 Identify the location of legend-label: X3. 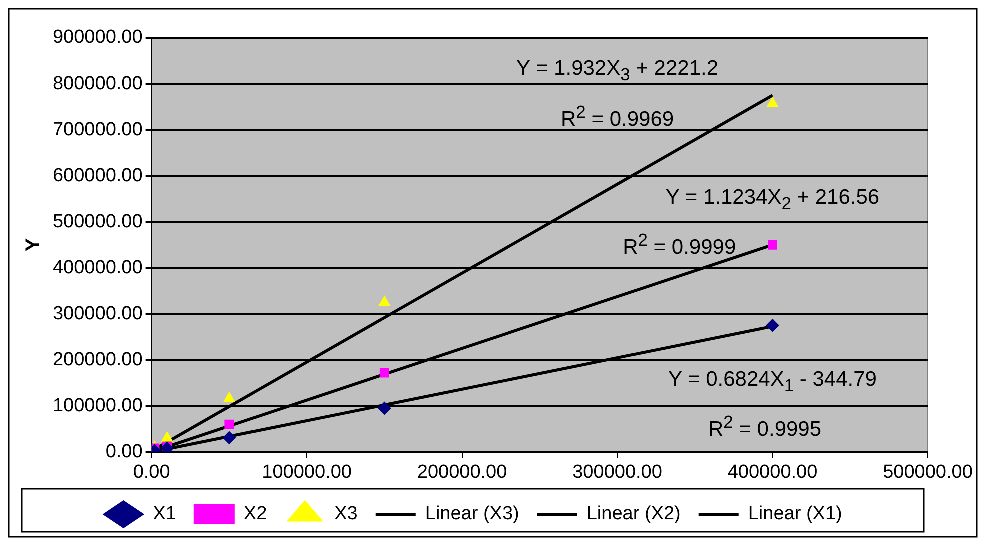
(346, 514).